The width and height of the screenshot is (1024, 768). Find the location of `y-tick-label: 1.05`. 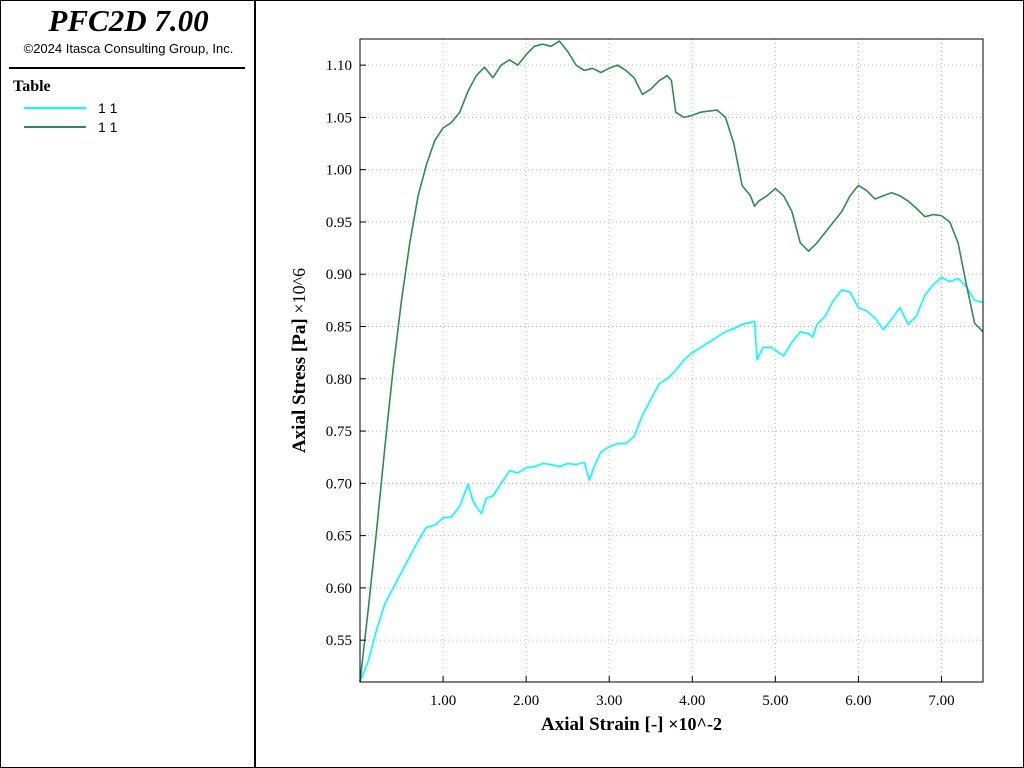

y-tick-label: 1.05 is located at coordinates (339, 118).